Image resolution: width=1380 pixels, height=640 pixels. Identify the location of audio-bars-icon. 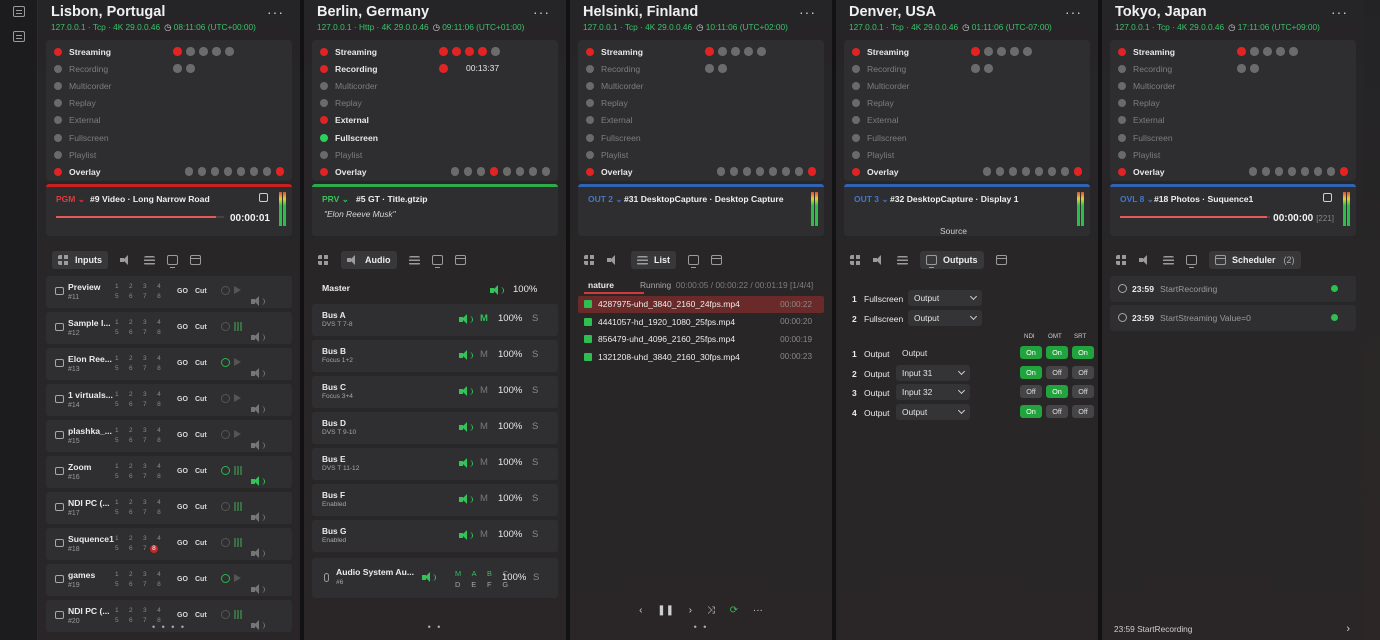
(238, 542).